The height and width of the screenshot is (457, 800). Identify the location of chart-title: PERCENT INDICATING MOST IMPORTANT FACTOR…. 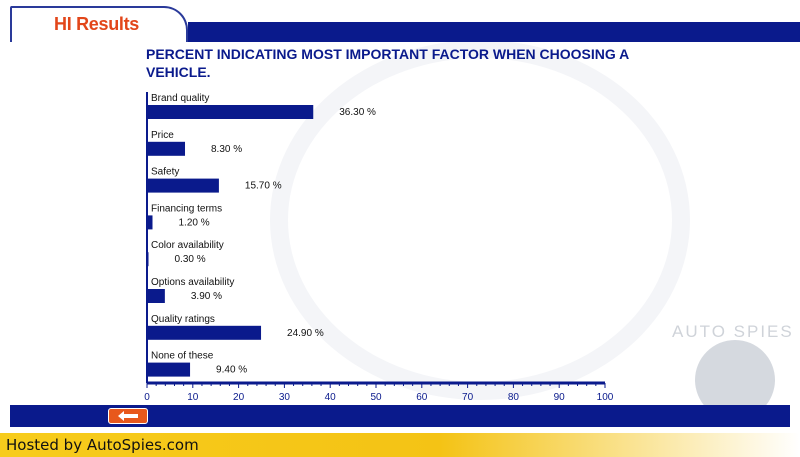
(387, 63).